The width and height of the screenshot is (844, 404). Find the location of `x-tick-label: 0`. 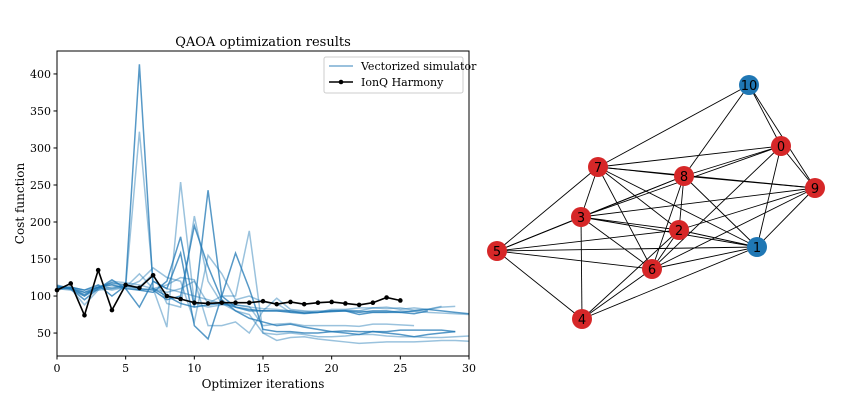

x-tick-label: 0 is located at coordinates (57, 368).